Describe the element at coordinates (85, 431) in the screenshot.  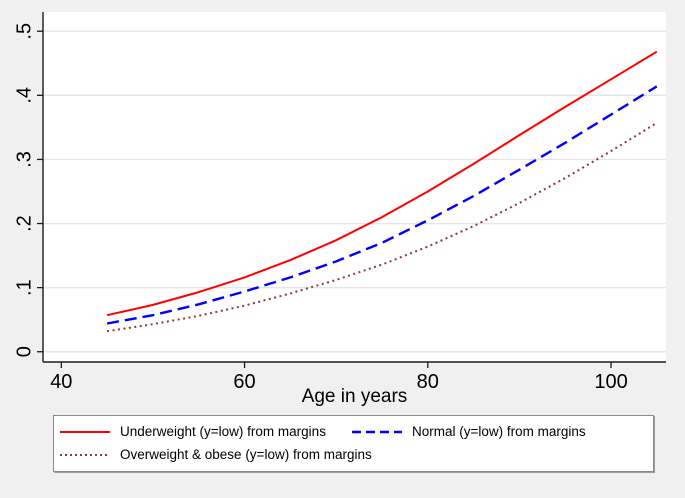
I see `legend-line-solid-red` at that location.